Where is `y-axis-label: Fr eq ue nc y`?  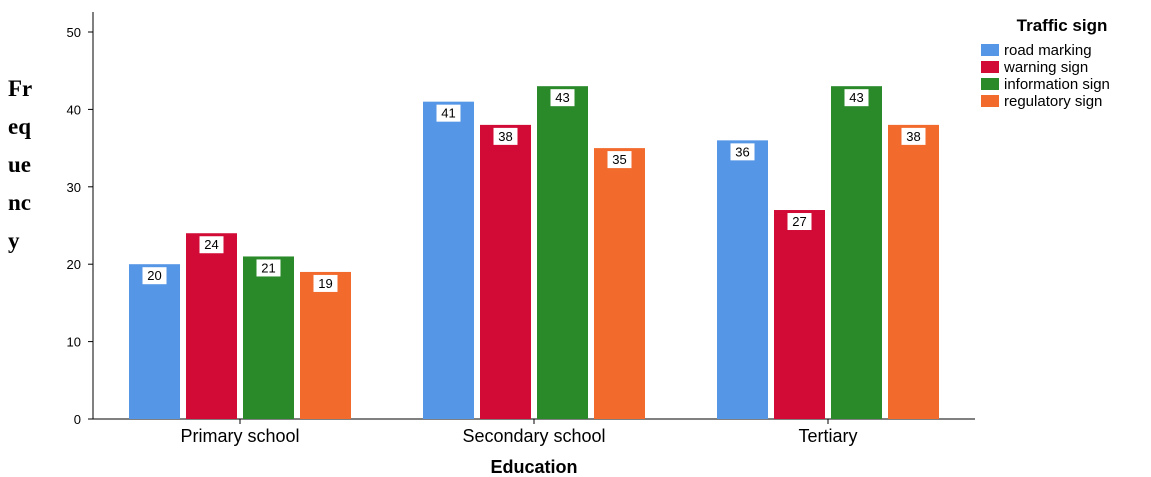 y-axis-label: Fr eq ue nc y is located at coordinates (30, 165).